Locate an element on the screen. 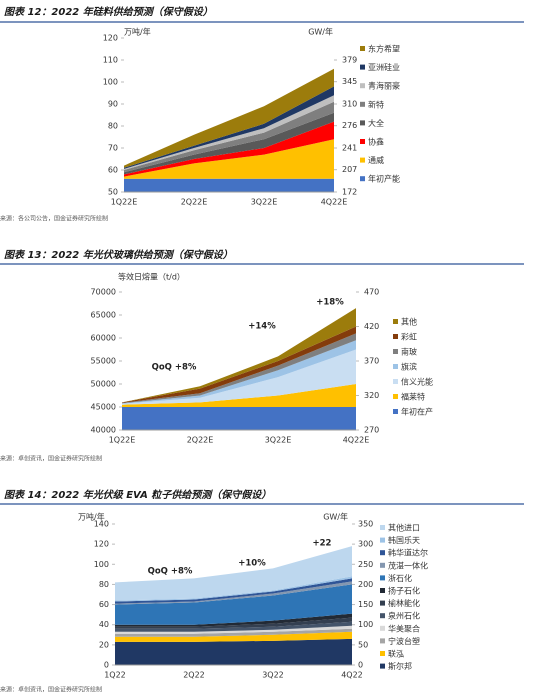 This screenshot has height=696, width=541. legend-label: 大全 is located at coordinates (376, 123).